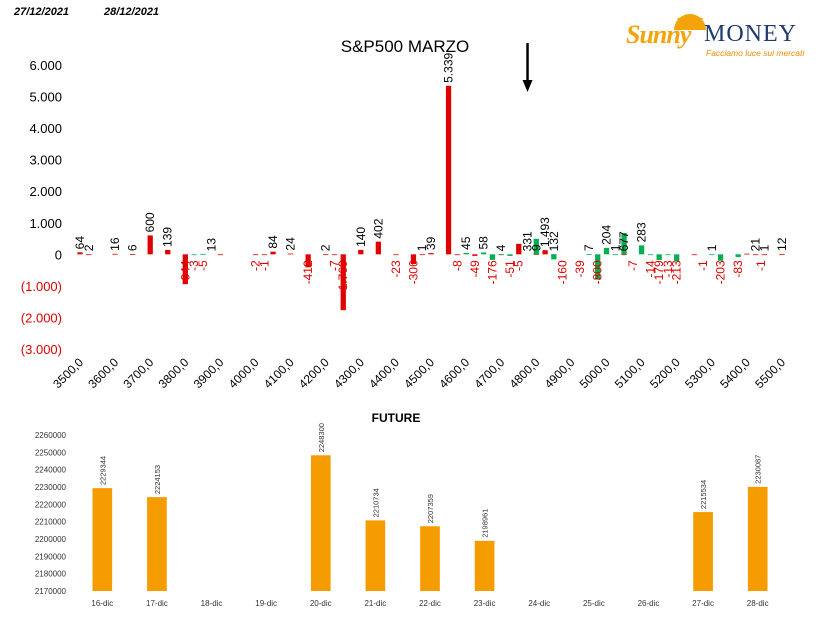 The image size is (829, 626). What do you see at coordinates (413, 272) in the screenshot?
I see `value-label: -306` at bounding box center [413, 272].